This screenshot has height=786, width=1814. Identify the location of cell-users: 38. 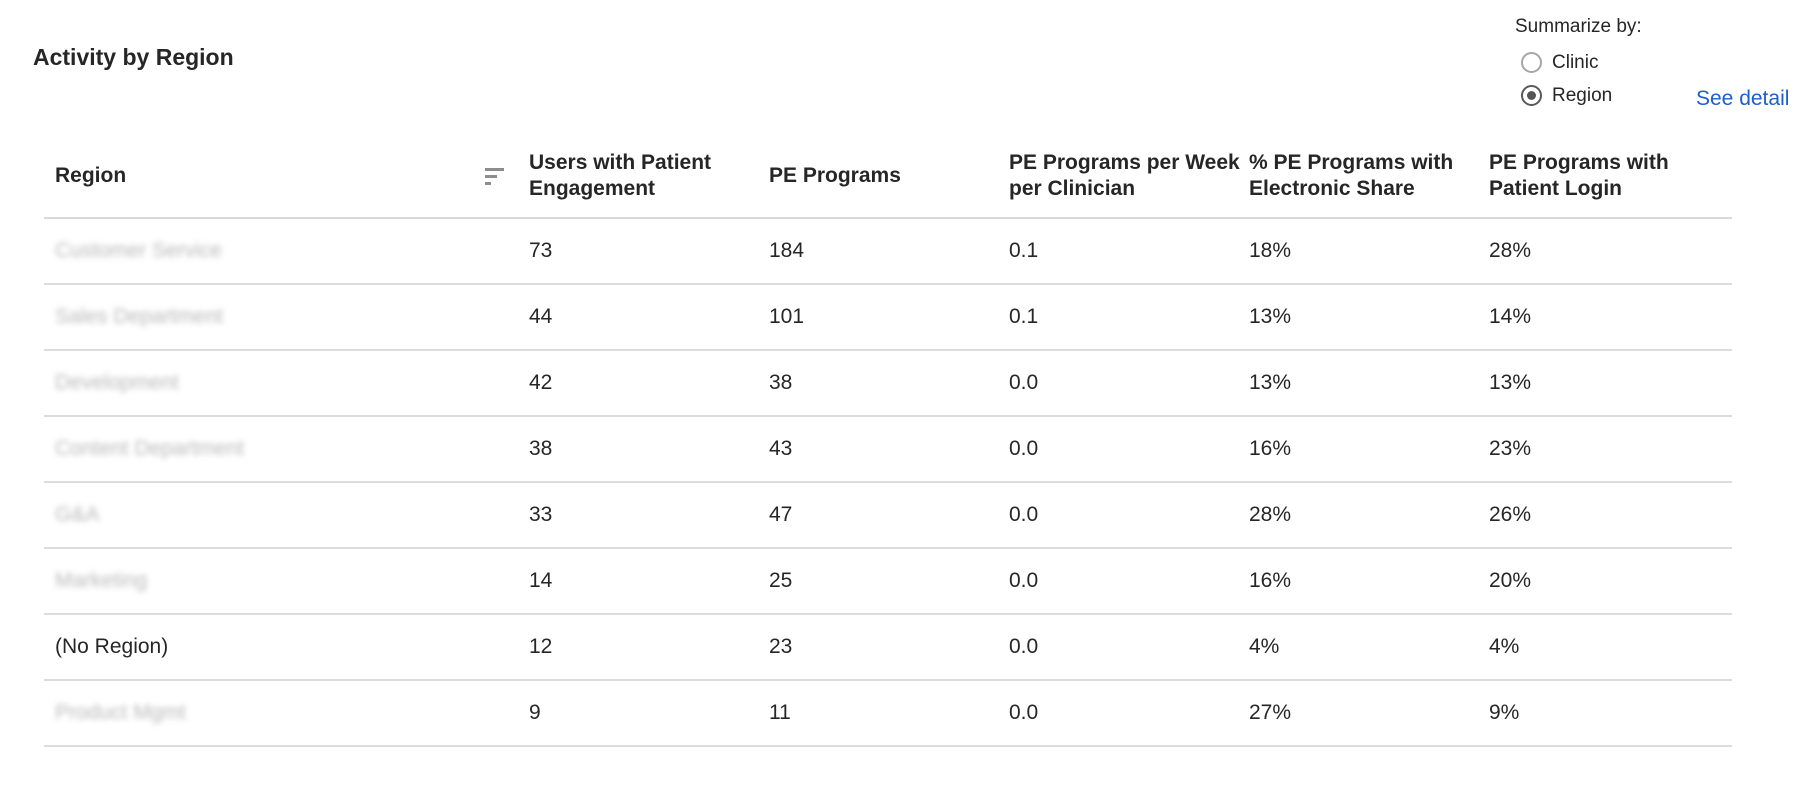
(541, 448).